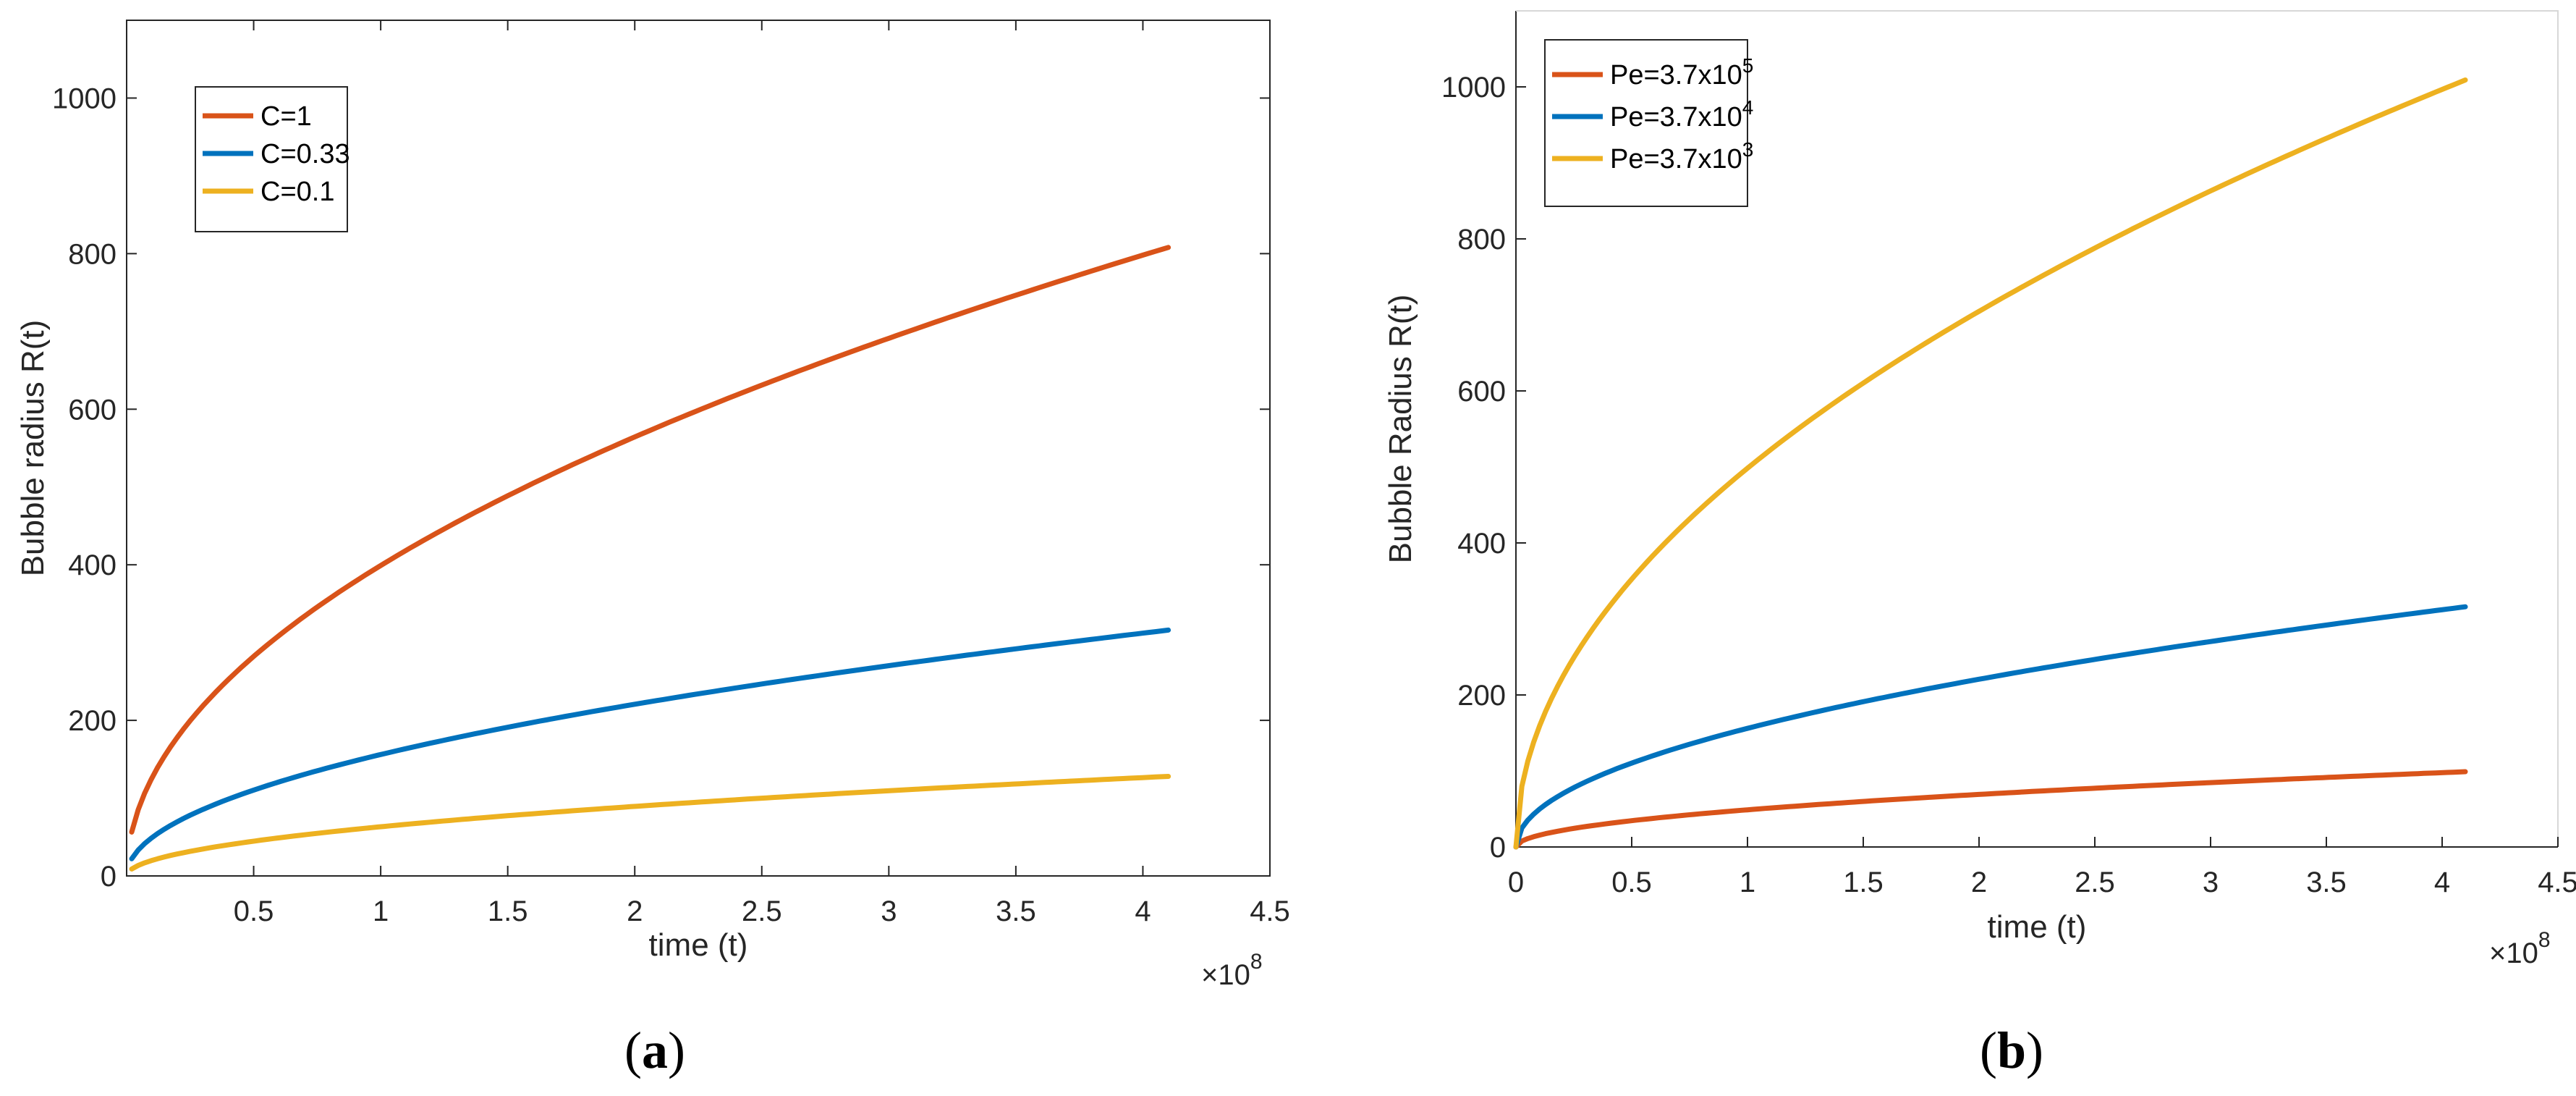 This screenshot has width=2576, height=1096. What do you see at coordinates (1681, 72) in the screenshot?
I see `legend-label-1: Pe=3.7x105` at bounding box center [1681, 72].